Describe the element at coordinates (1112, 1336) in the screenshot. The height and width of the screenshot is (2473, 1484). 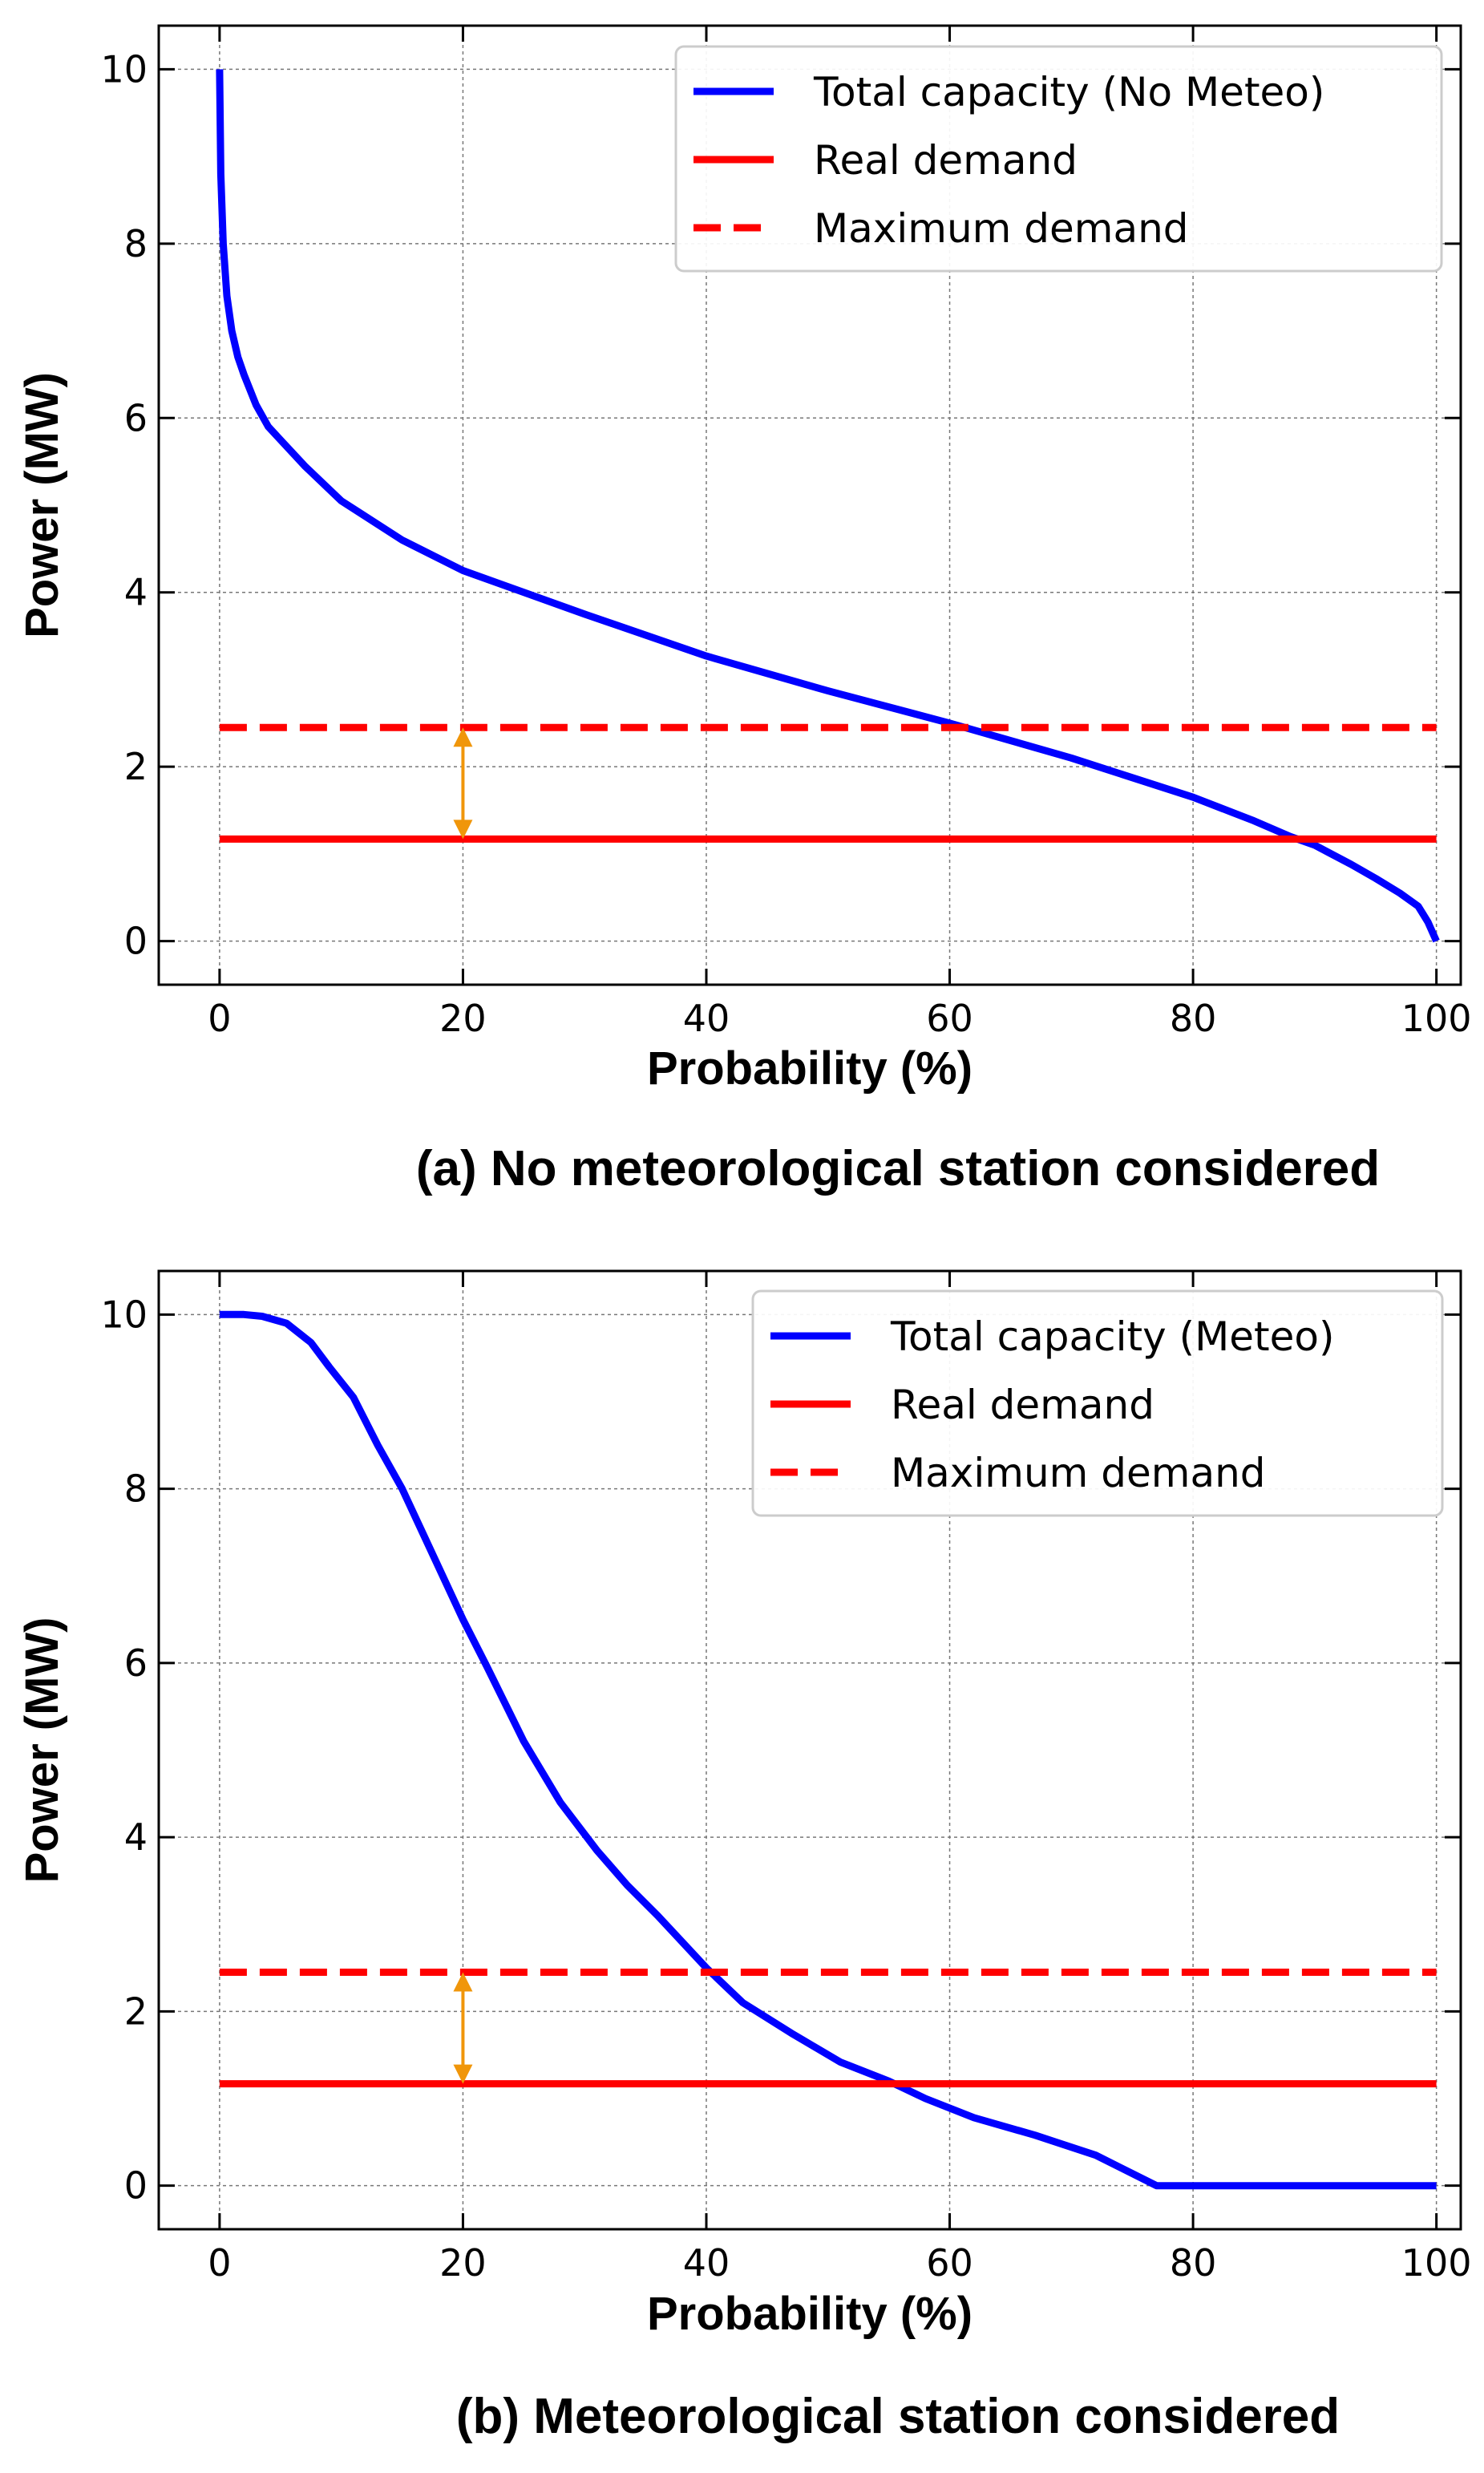
I see `legend-label: Total capacity (Meteo)` at that location.